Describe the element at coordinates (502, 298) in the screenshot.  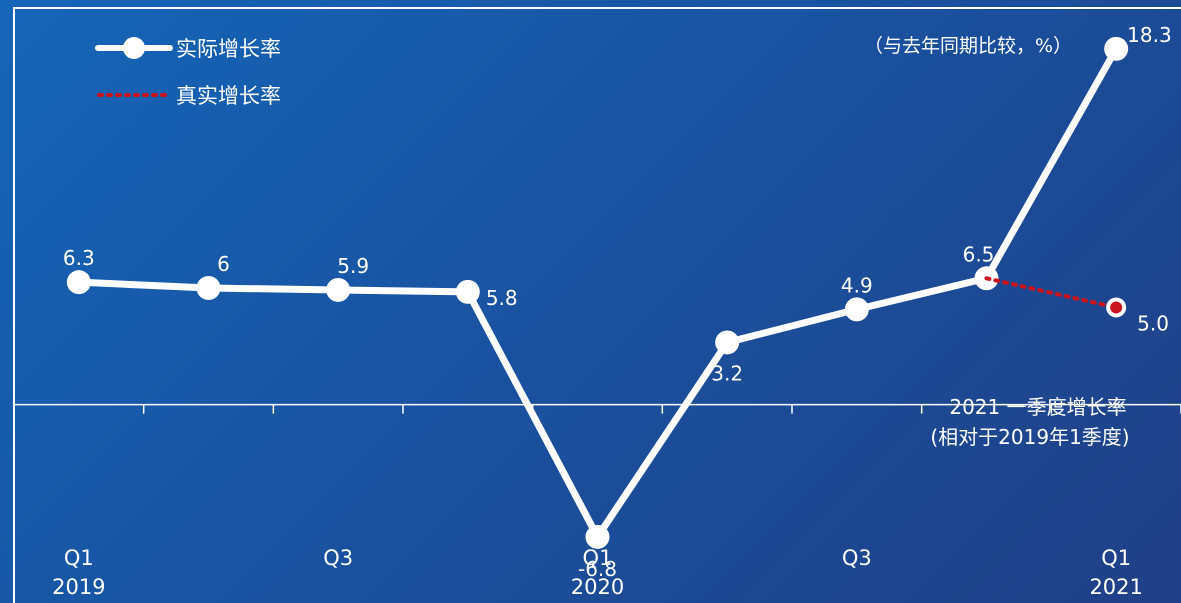
I see `data-label-actual: 5.8` at that location.